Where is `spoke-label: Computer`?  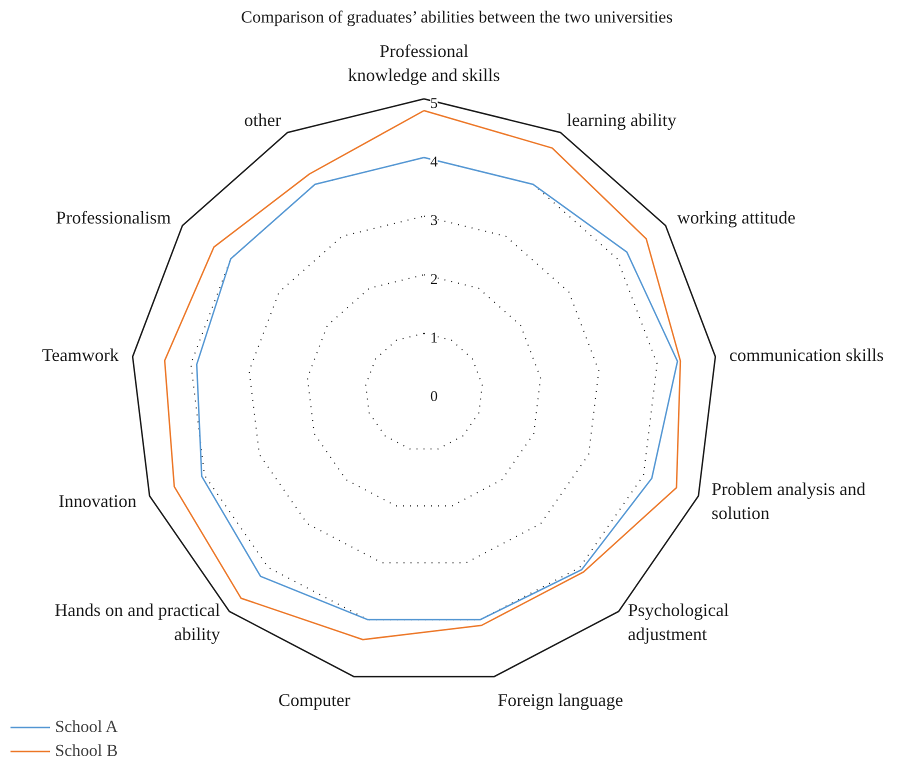
spoke-label: Computer is located at coordinates (314, 700).